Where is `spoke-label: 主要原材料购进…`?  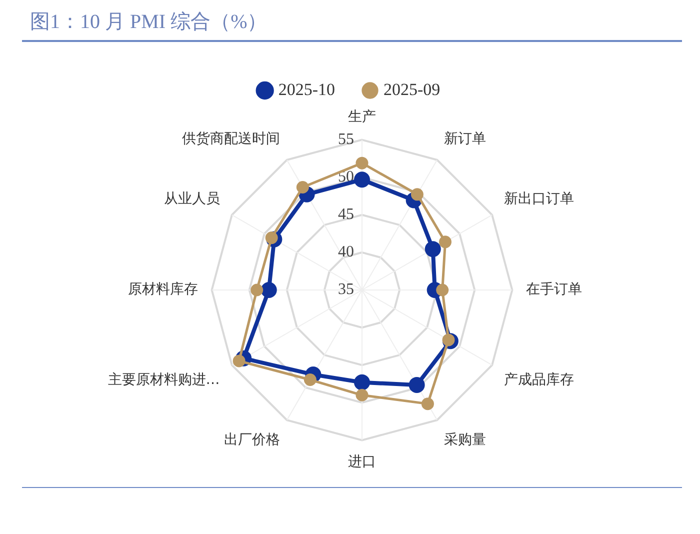 spoke-label: 主要原材料购进… is located at coordinates (164, 380).